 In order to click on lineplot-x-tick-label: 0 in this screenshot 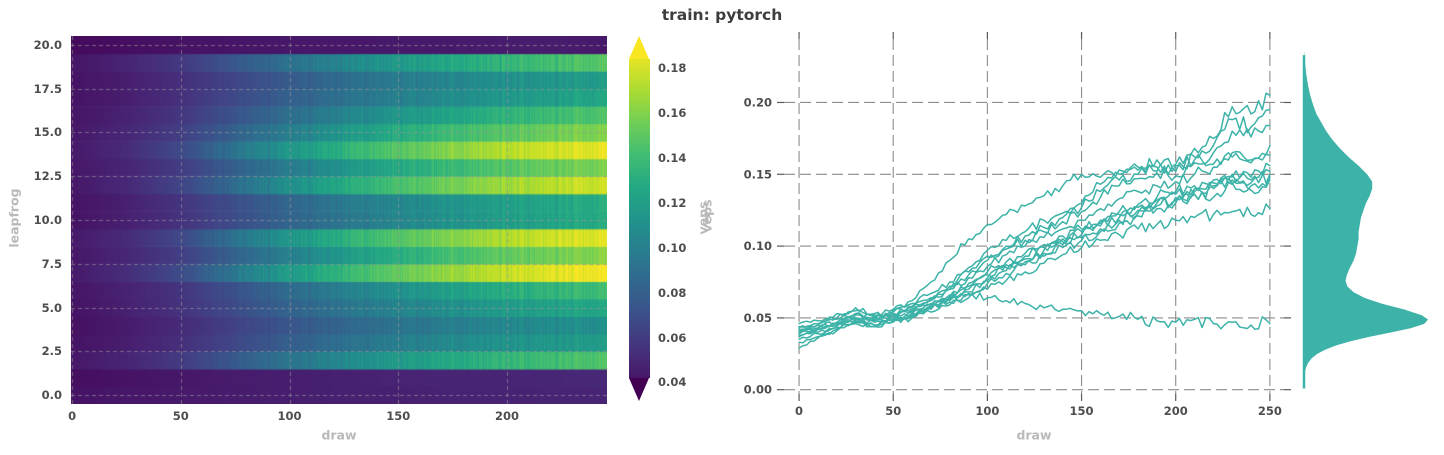, I will do `click(799, 411)`.